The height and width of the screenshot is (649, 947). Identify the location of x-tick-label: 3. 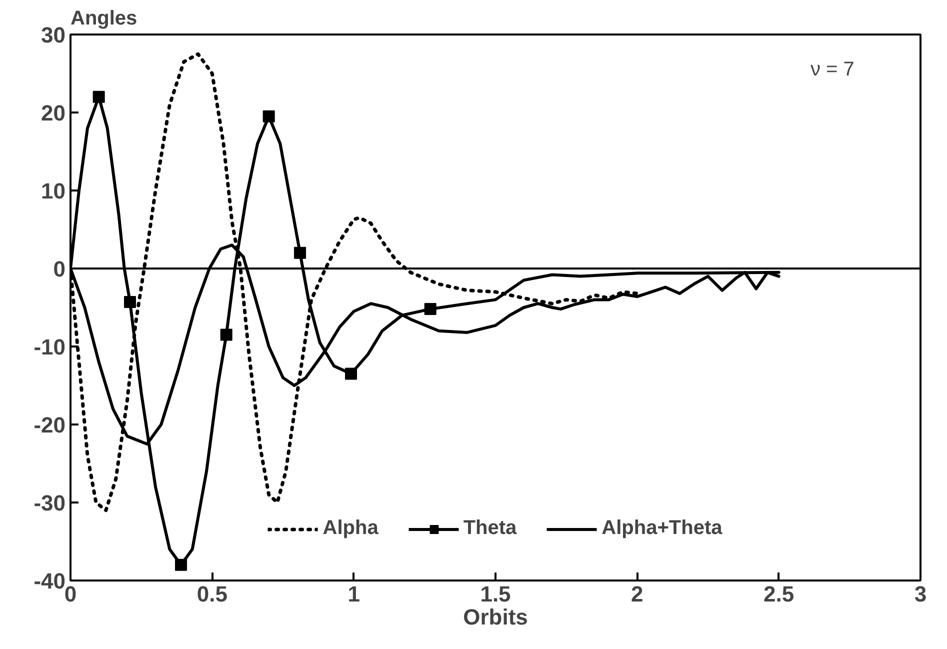
(920, 594).